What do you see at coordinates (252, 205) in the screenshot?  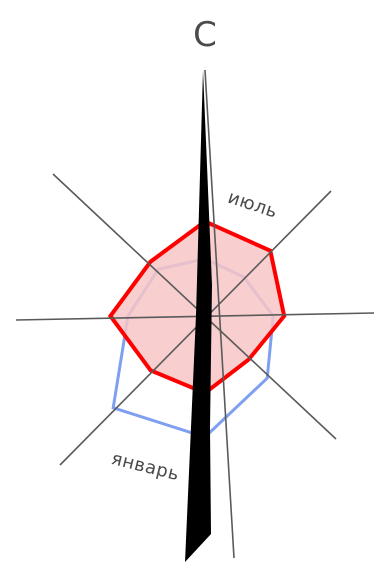 I see `july-series-label: июль` at bounding box center [252, 205].